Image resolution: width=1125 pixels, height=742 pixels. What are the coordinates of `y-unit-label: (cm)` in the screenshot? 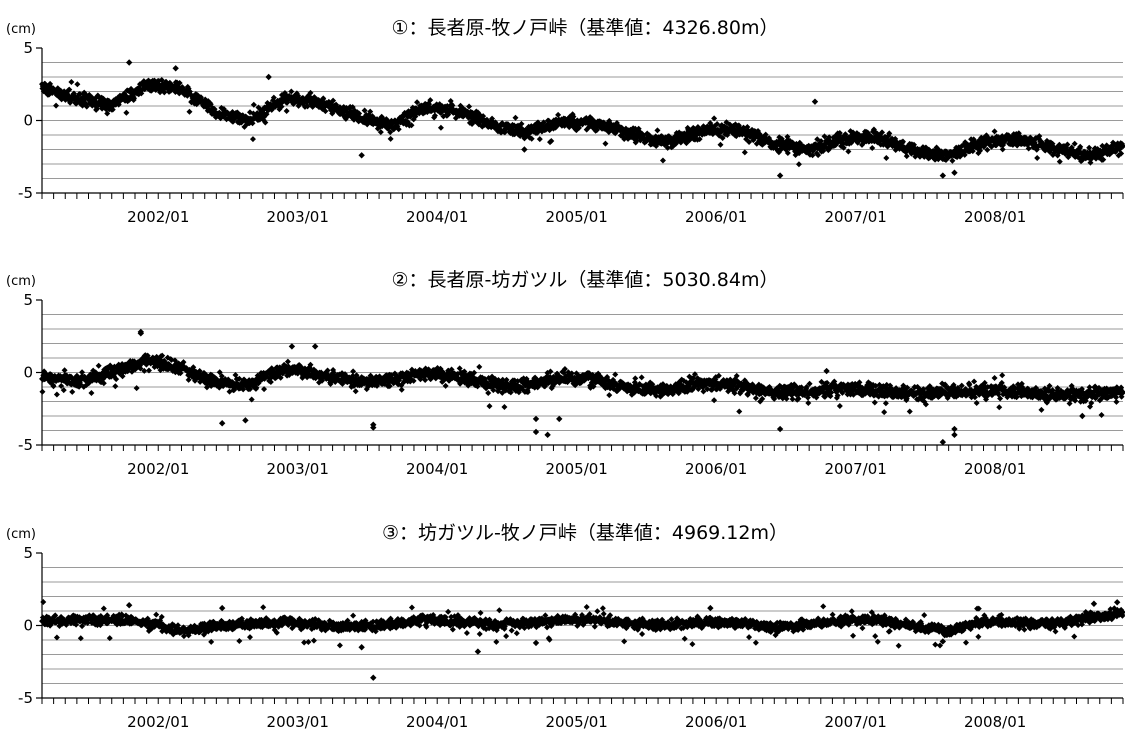 It's located at (21, 29).